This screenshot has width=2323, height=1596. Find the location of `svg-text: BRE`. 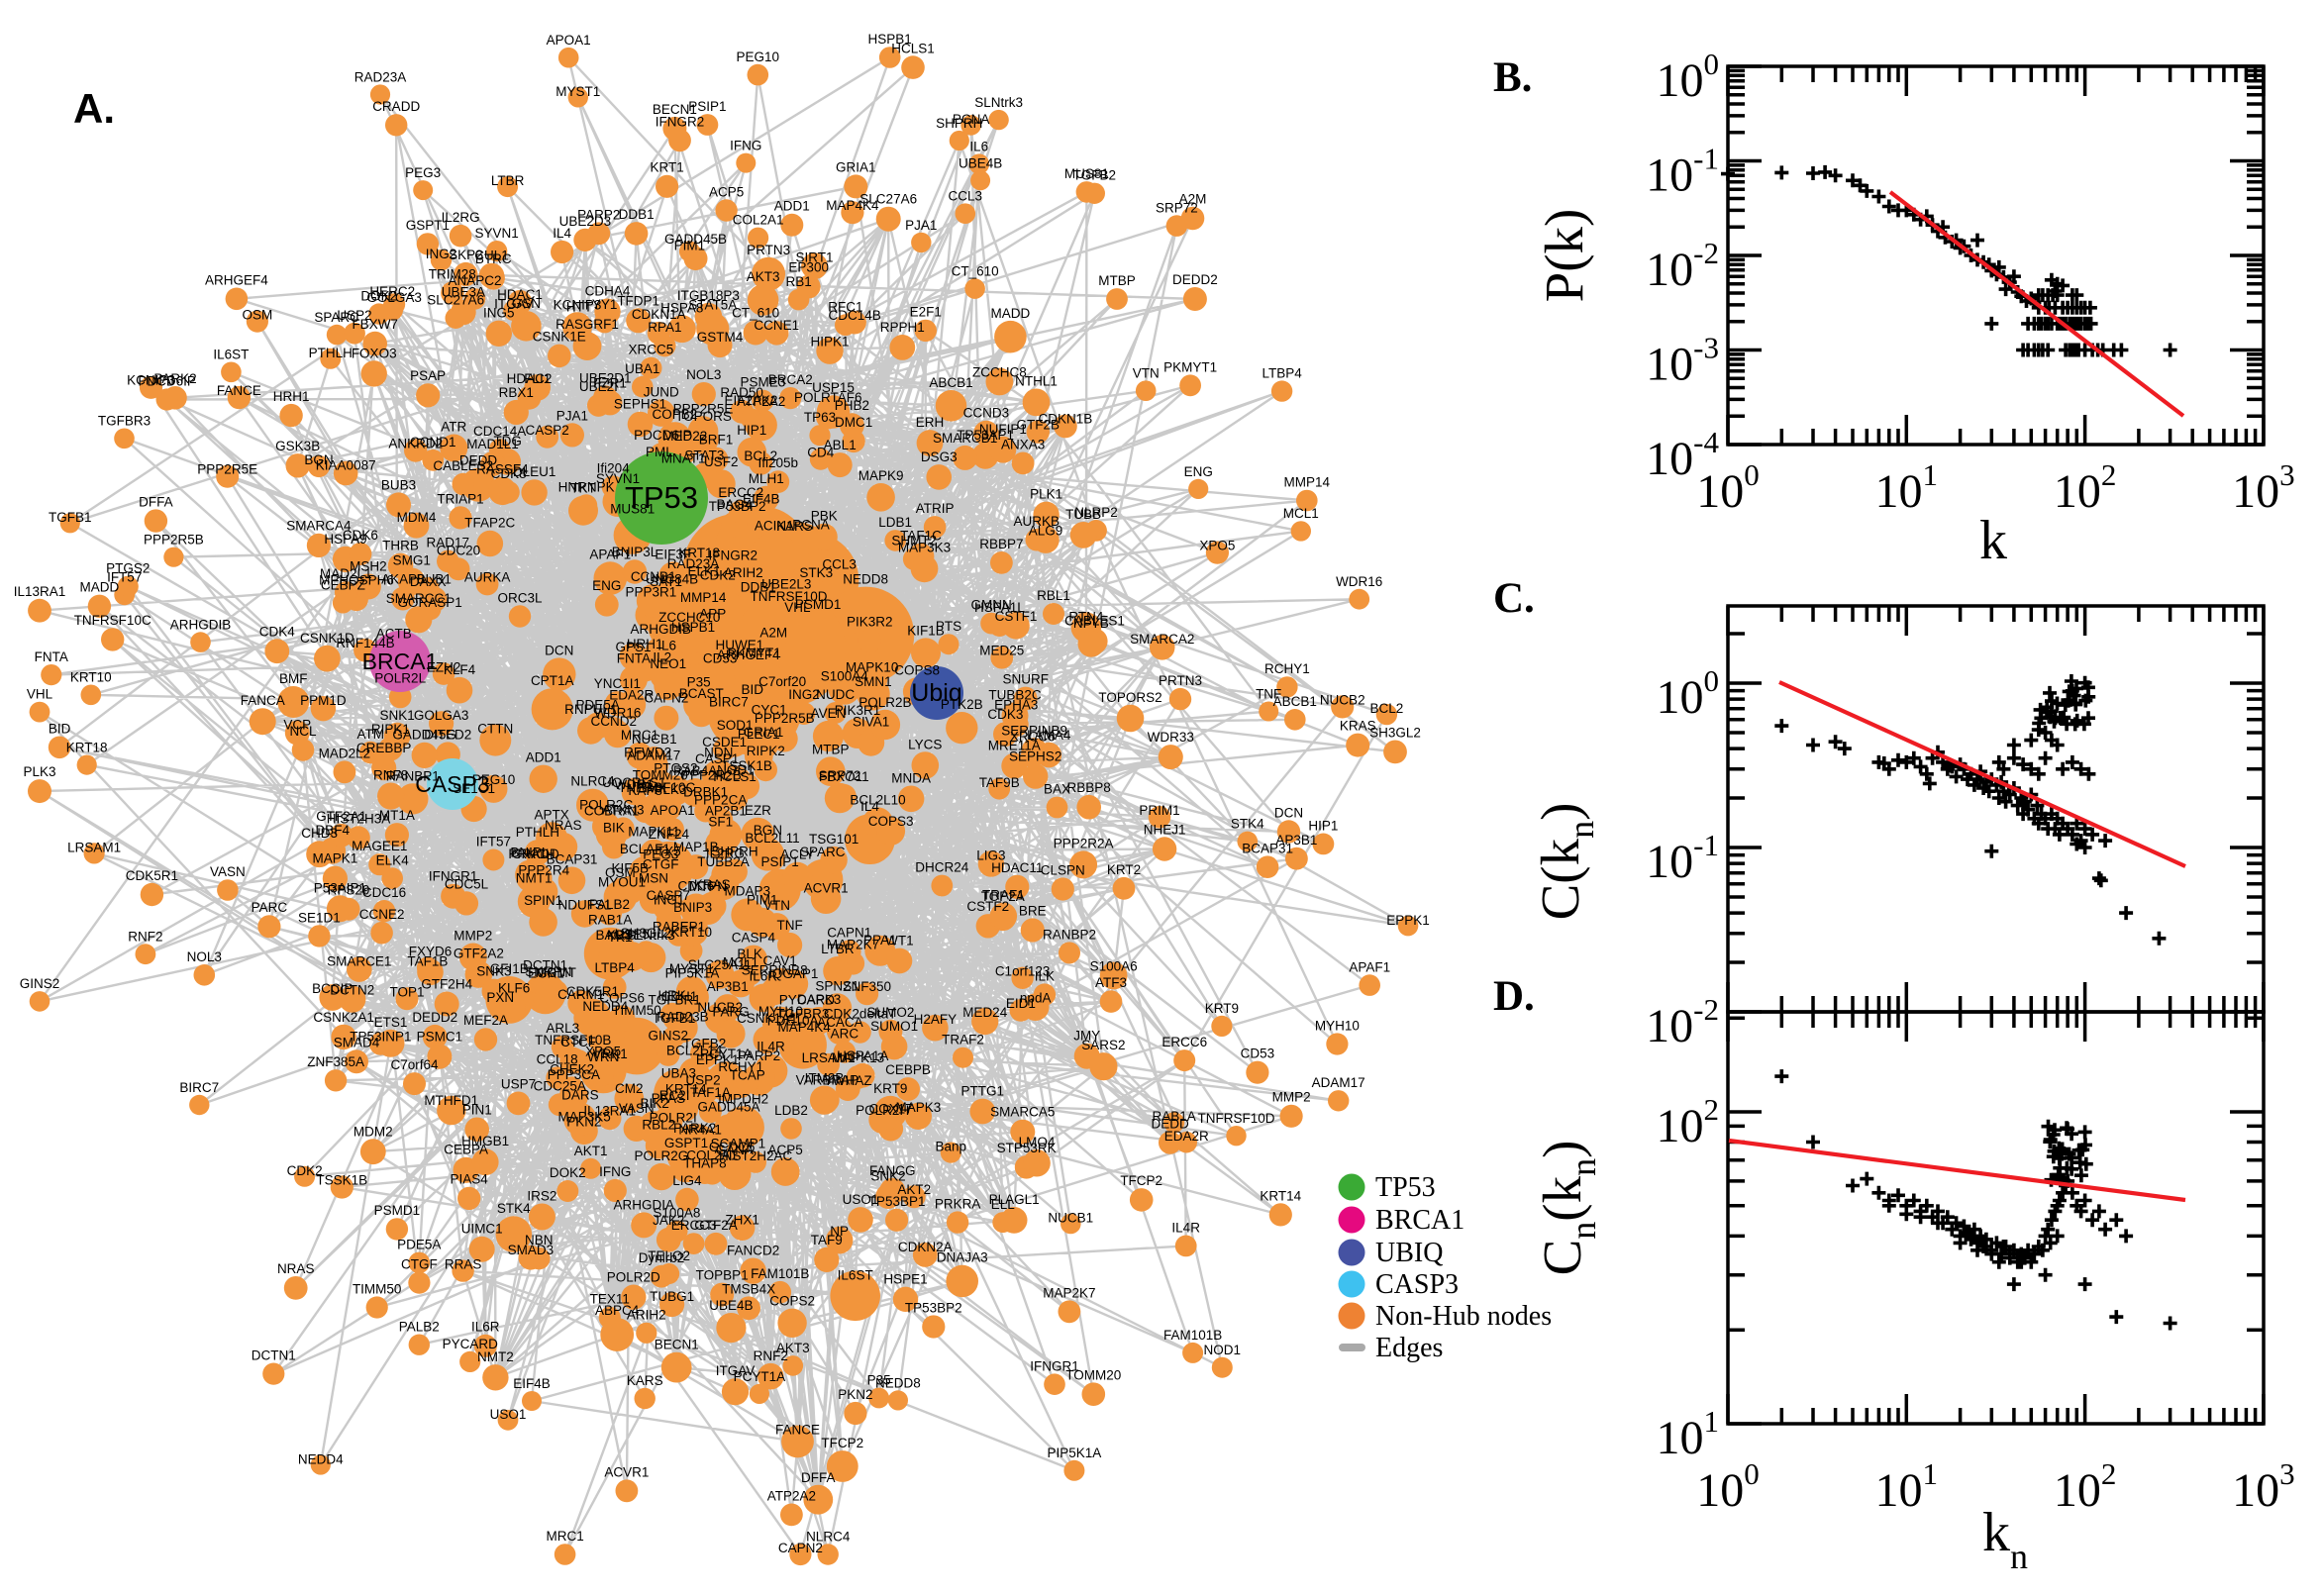

svg-text: BRE is located at coordinates (1033, 910).